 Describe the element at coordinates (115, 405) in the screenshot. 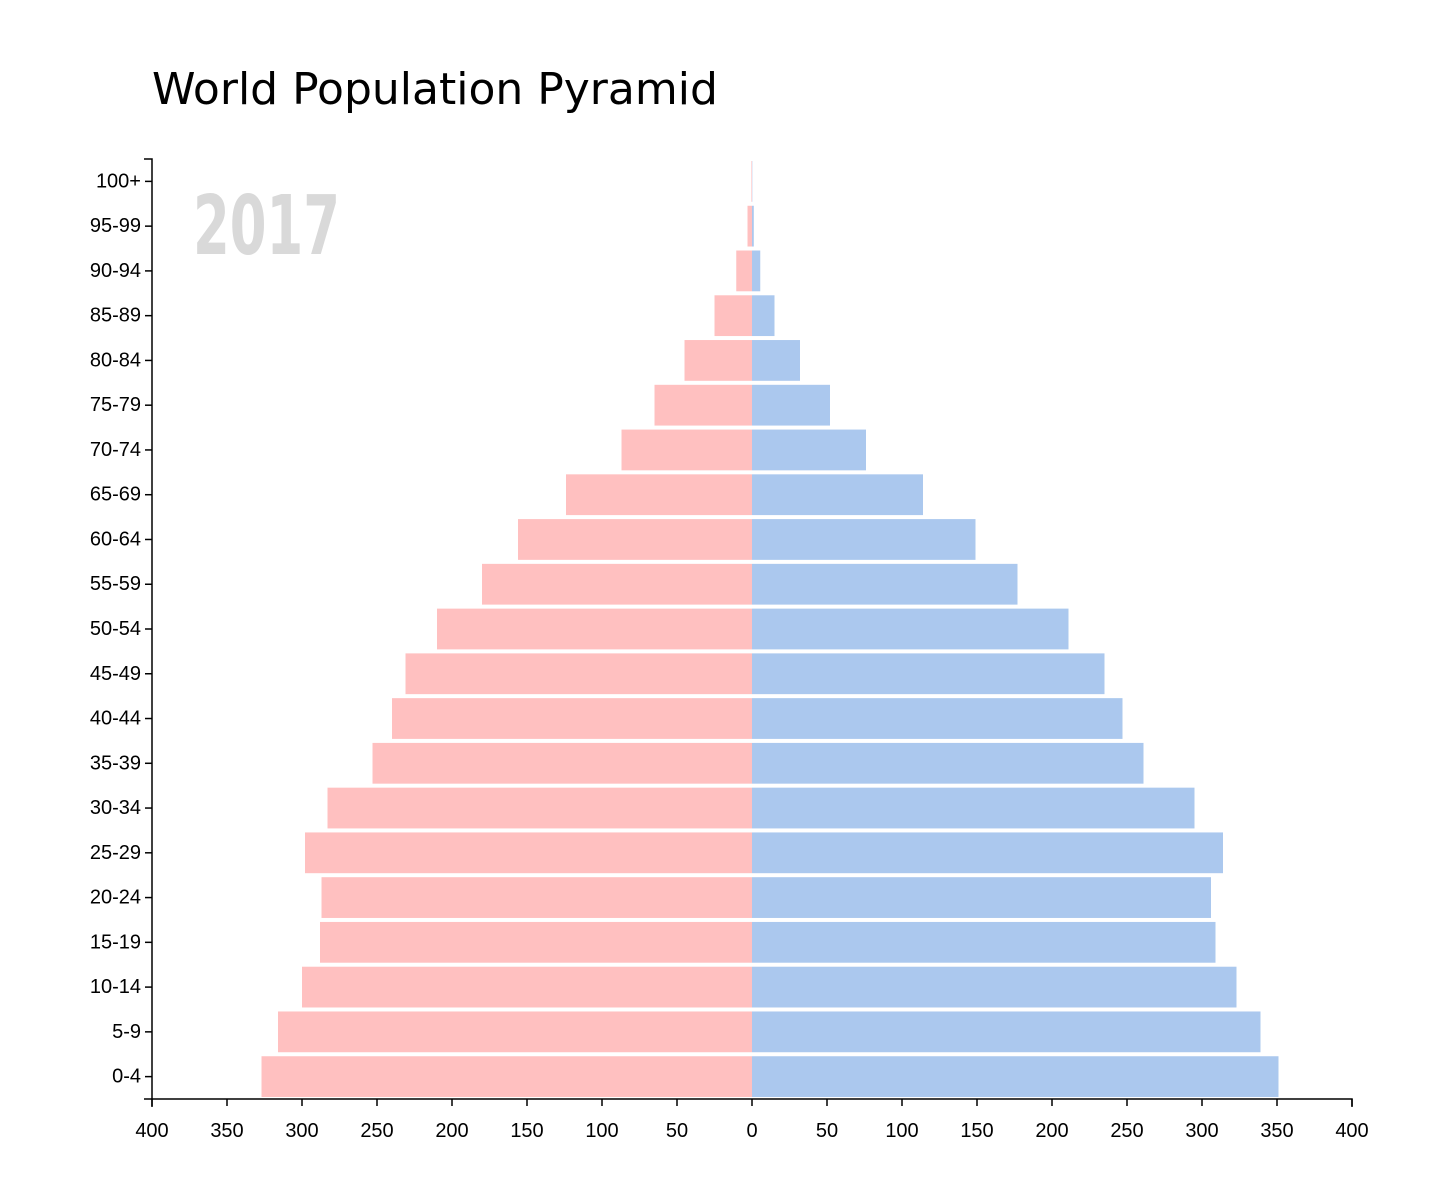

I see `y-tick-label: 75-79` at that location.